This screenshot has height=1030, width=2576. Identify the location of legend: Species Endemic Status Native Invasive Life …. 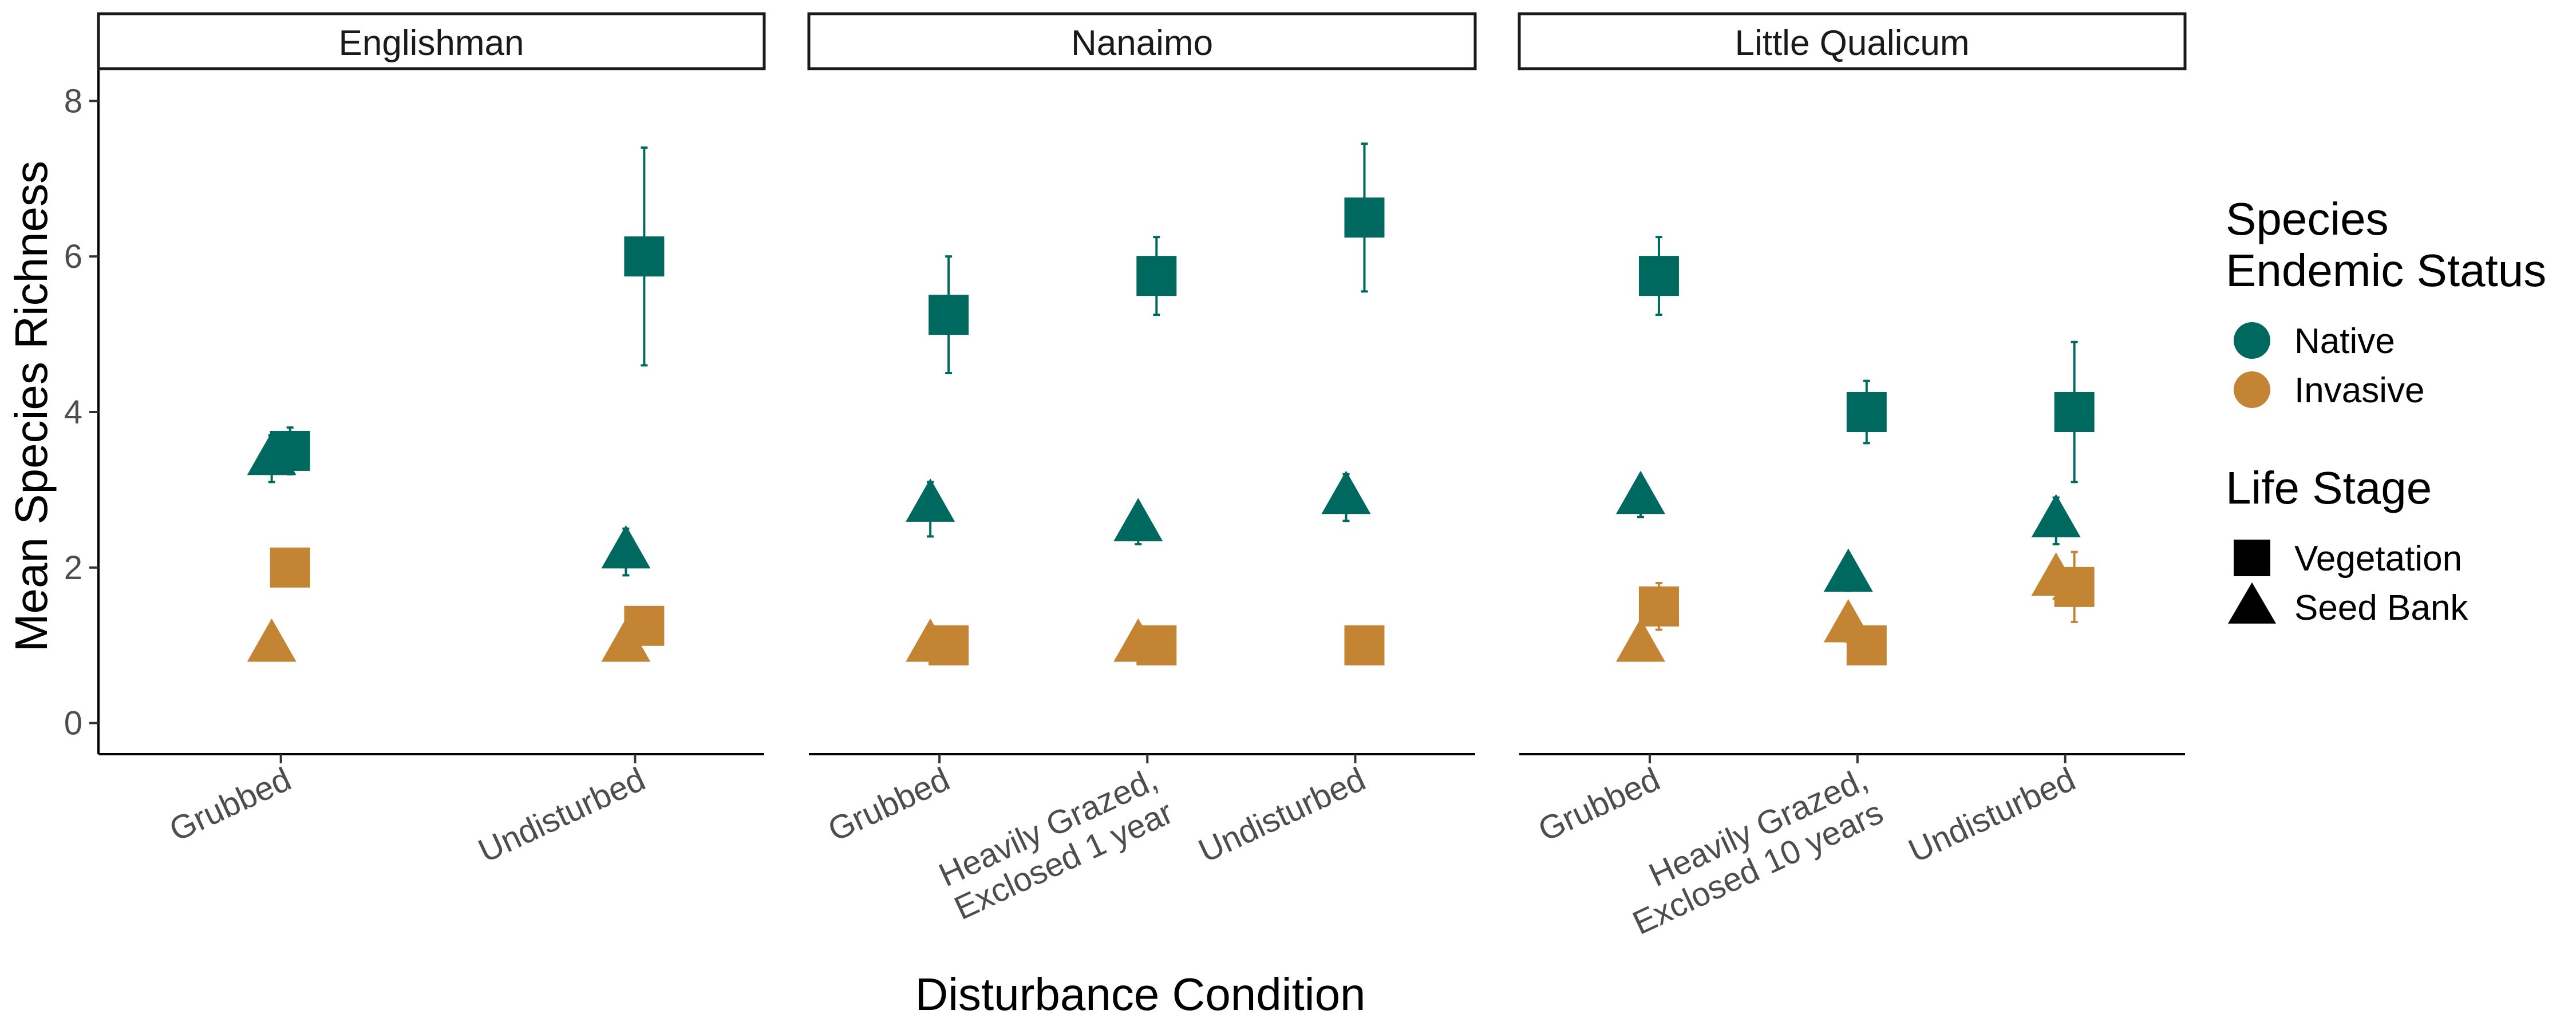
(2386, 410).